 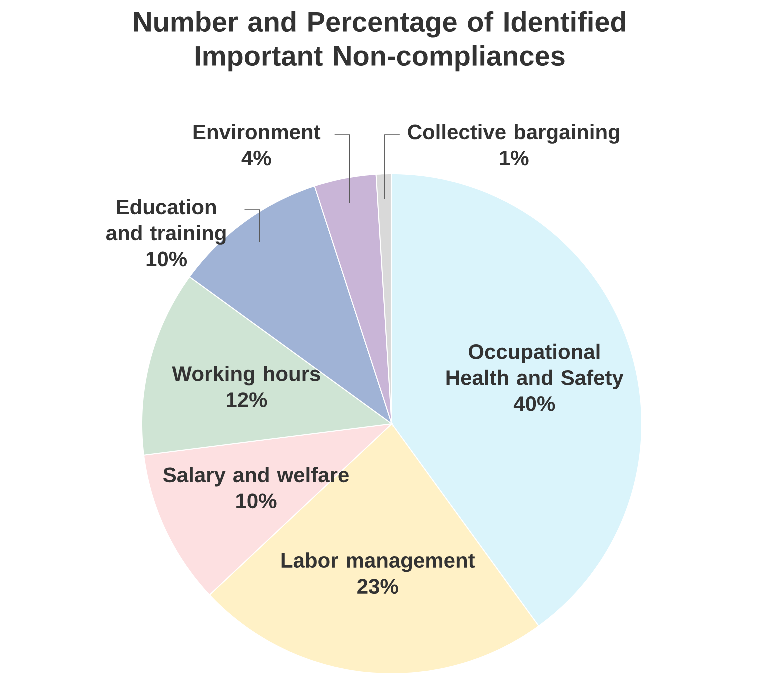 I want to click on chart-title: Number and Percentage of Identified Important Non-compliances, so click(x=380, y=42).